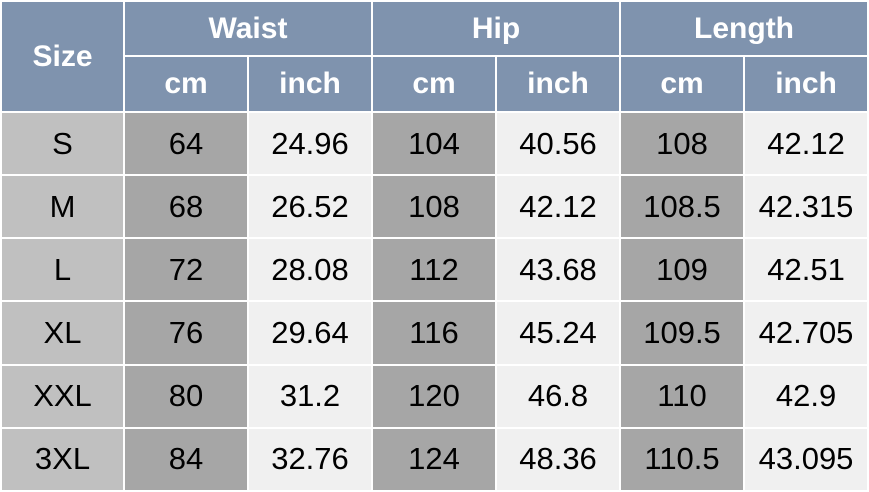  Describe the element at coordinates (558, 270) in the screenshot. I see `measurement-cell: 43.68` at that location.